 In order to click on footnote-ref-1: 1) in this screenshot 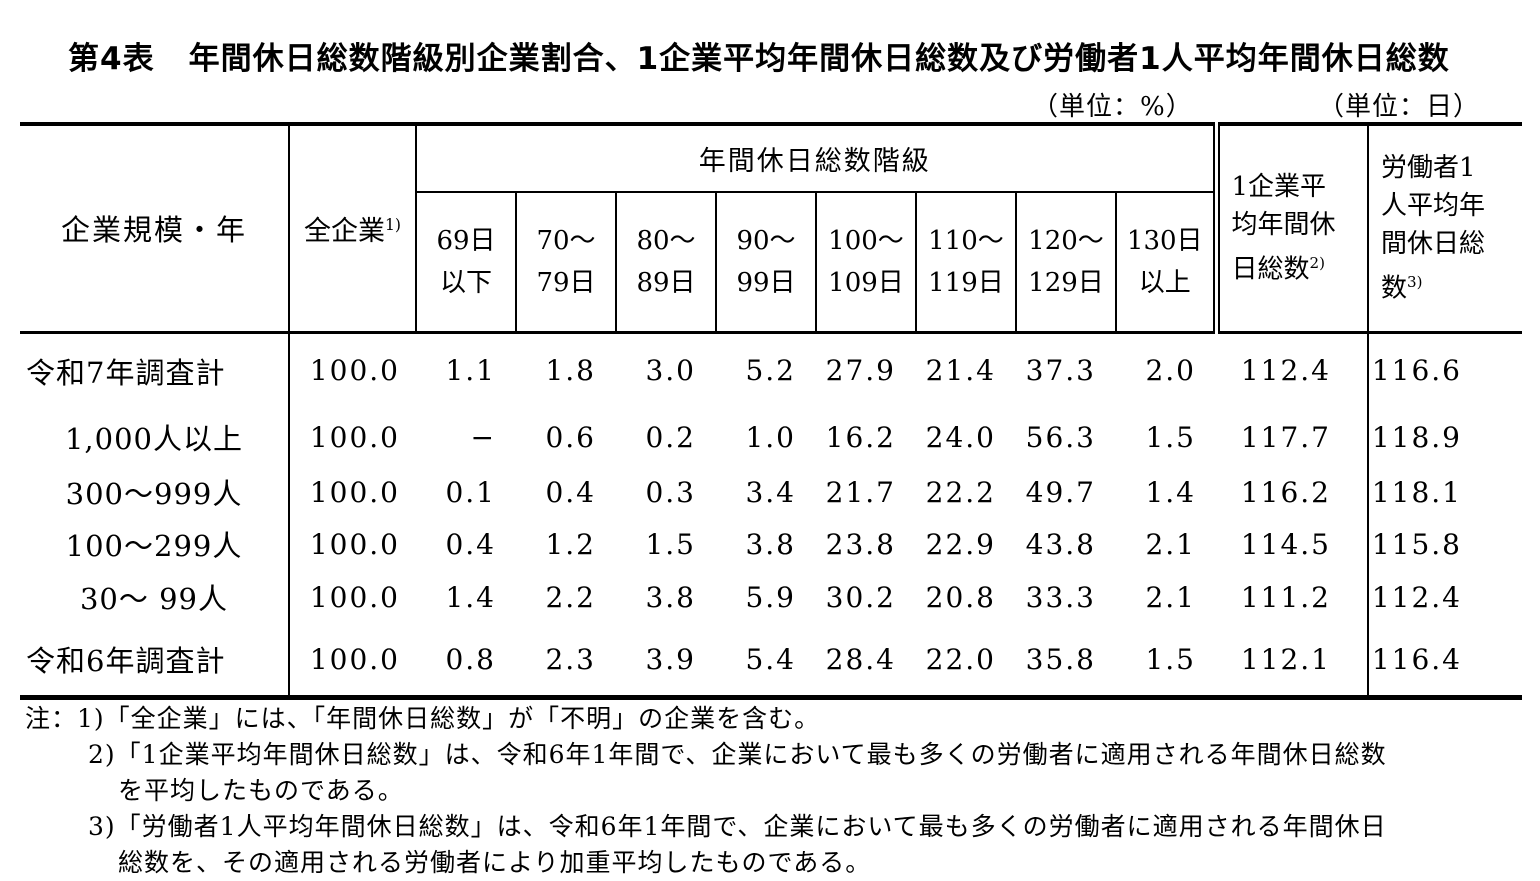, I will do `click(393, 224)`.